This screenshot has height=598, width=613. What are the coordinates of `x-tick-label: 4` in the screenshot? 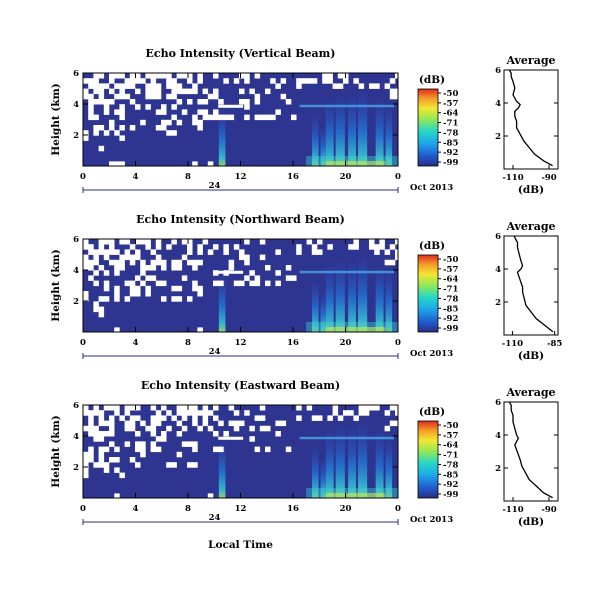 It's located at (136, 177).